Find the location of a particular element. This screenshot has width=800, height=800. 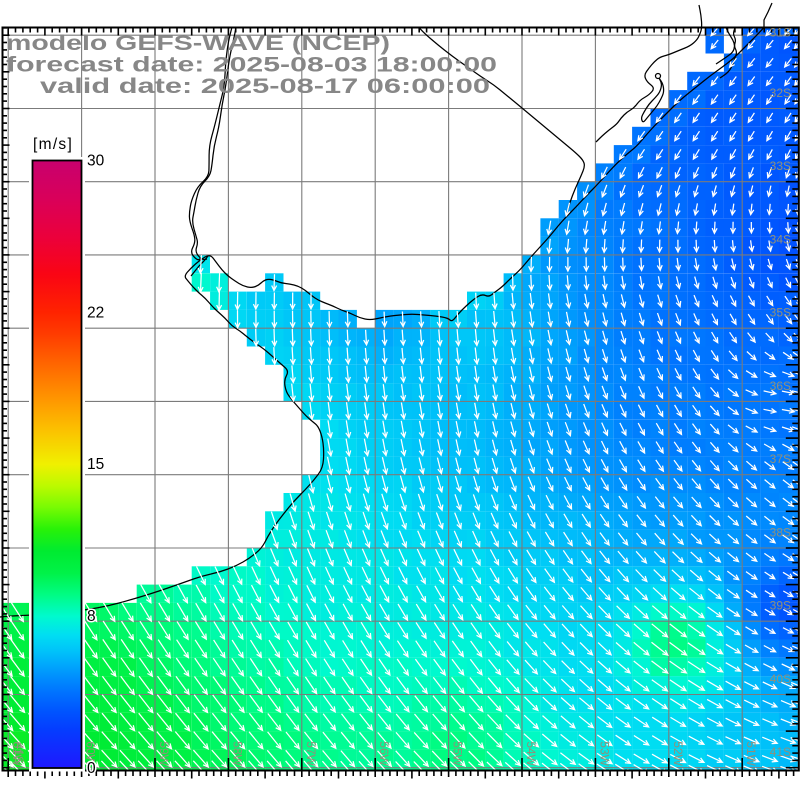

svg-text: 56W is located at coordinates (384, 753).